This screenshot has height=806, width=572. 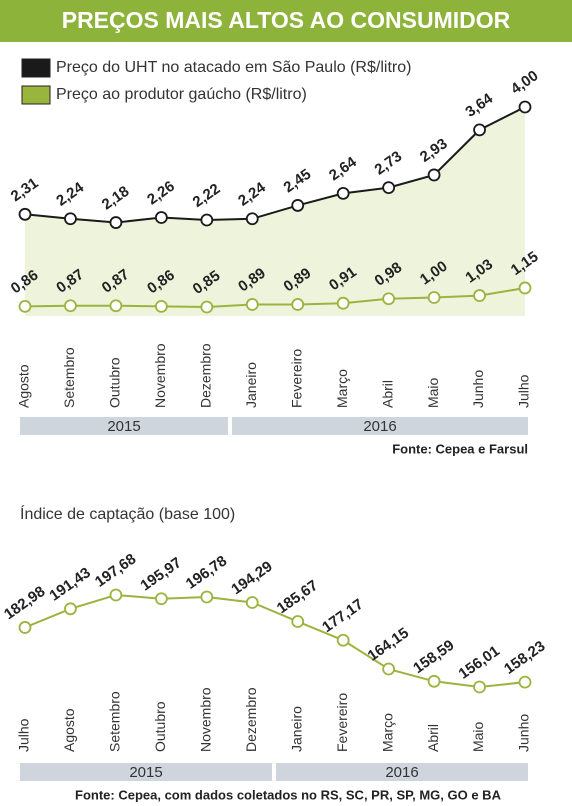 I want to click on value-label: 2,26, so click(x=161, y=193).